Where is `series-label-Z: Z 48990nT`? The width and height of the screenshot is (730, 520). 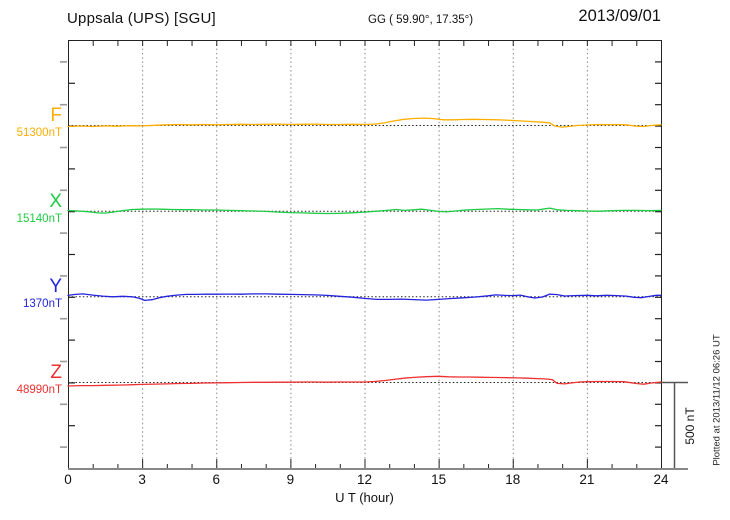
series-label-Z: Z 48990nT is located at coordinates (31, 380).